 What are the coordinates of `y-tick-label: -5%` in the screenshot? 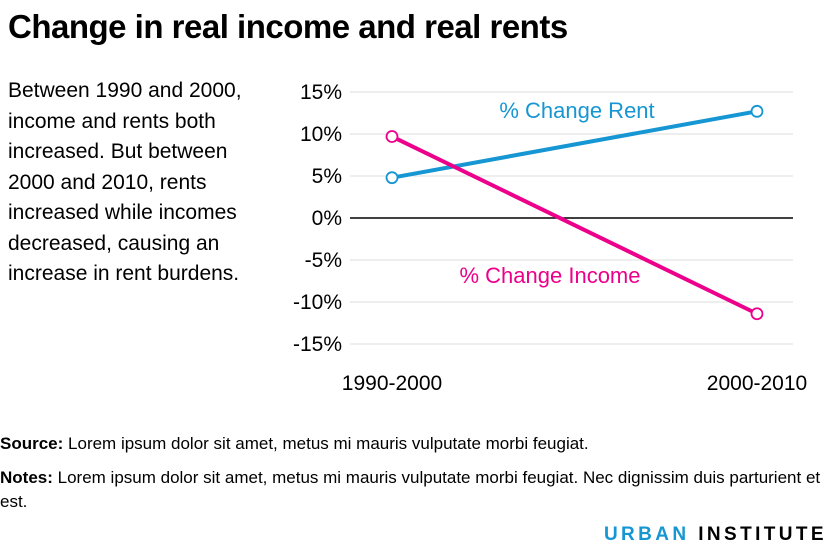 It's located at (323, 260).